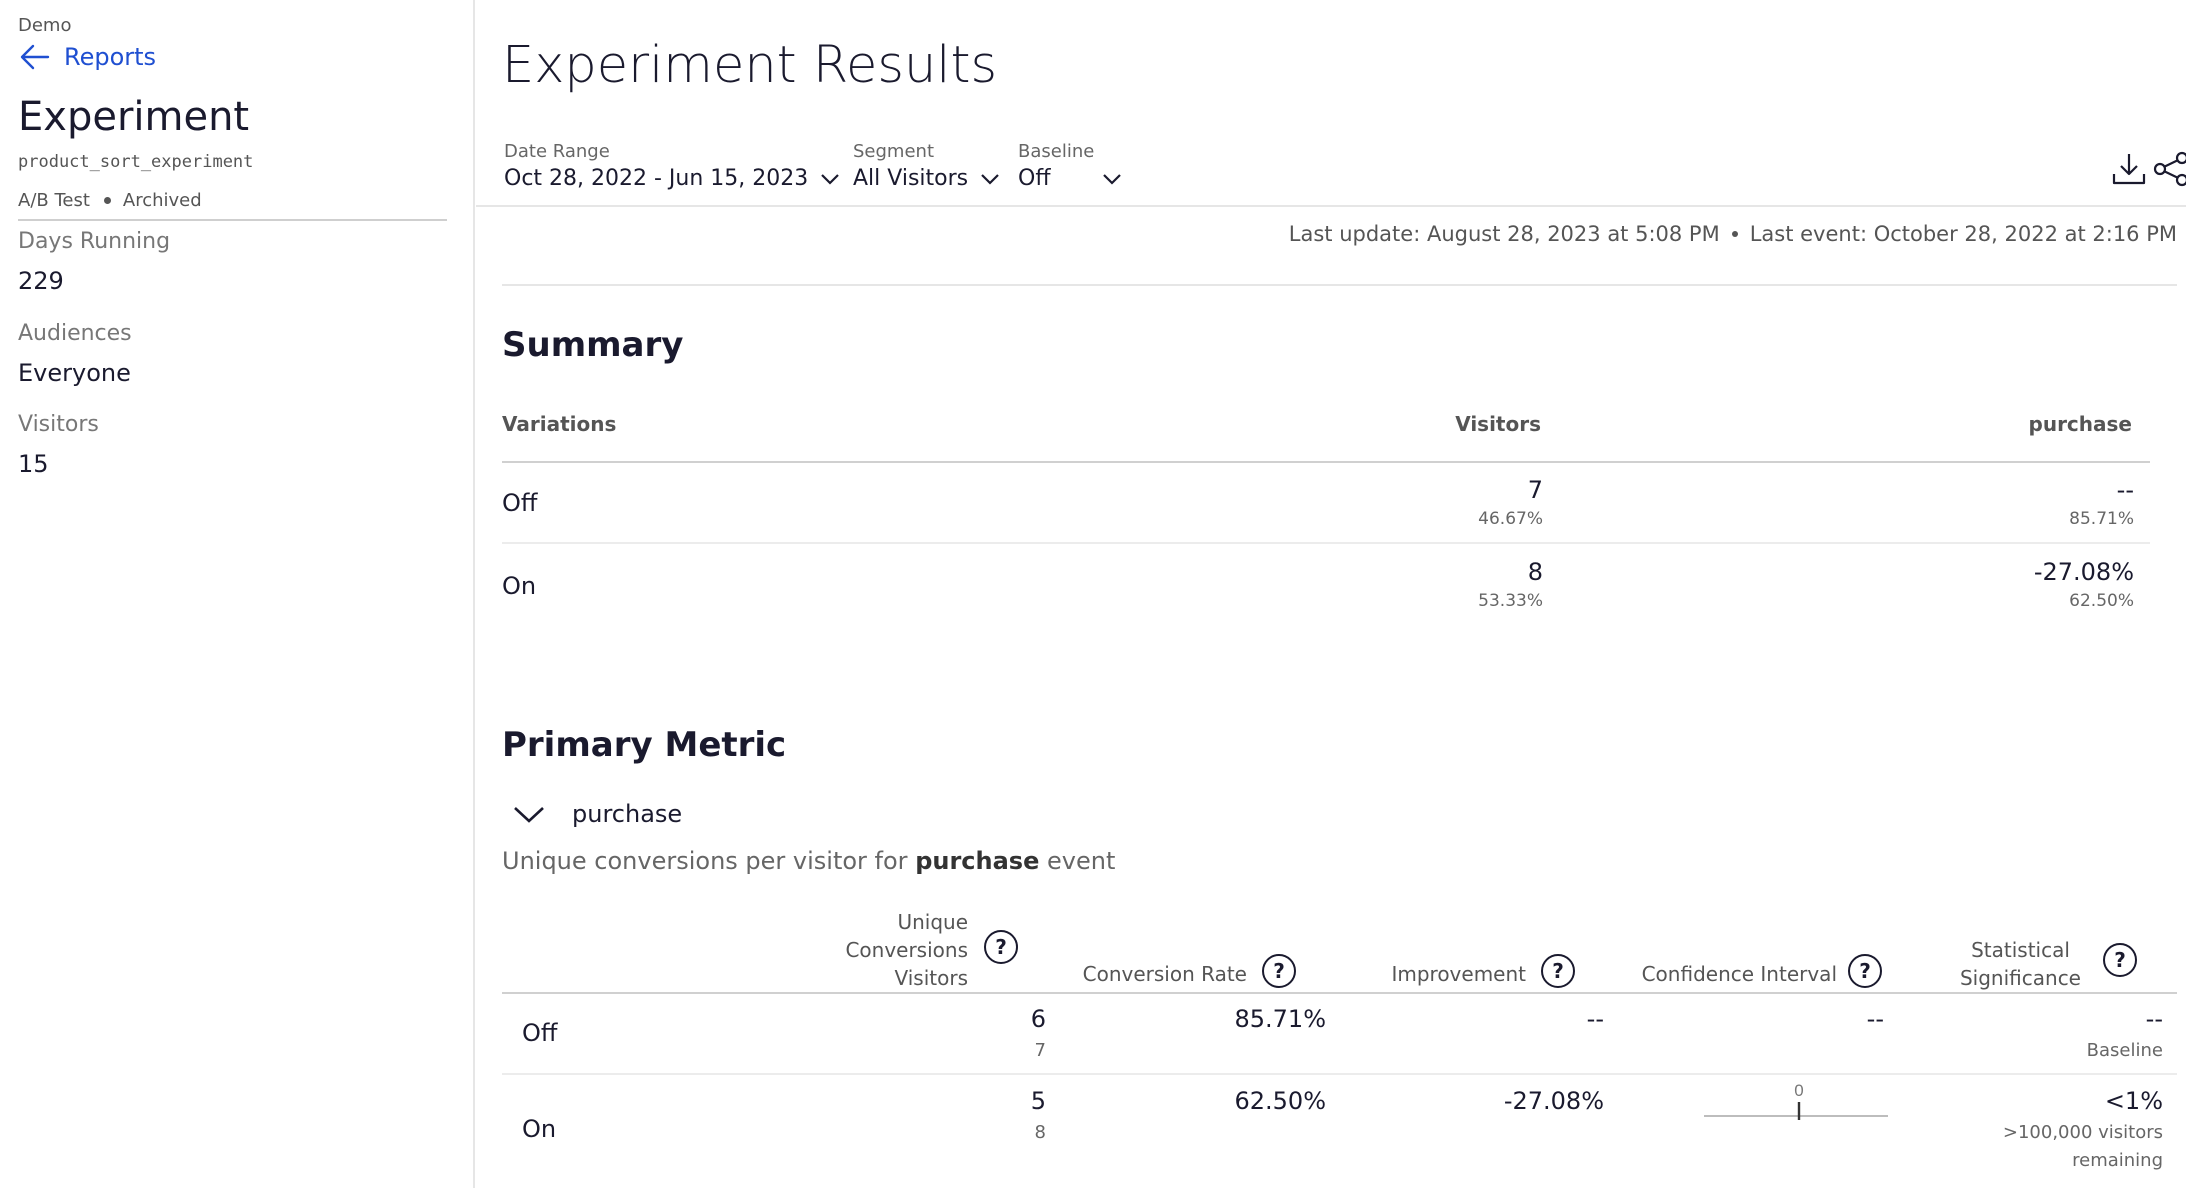 The image size is (2186, 1188). Describe the element at coordinates (2020, 950) in the screenshot. I see `col-header-line: Statistical` at that location.